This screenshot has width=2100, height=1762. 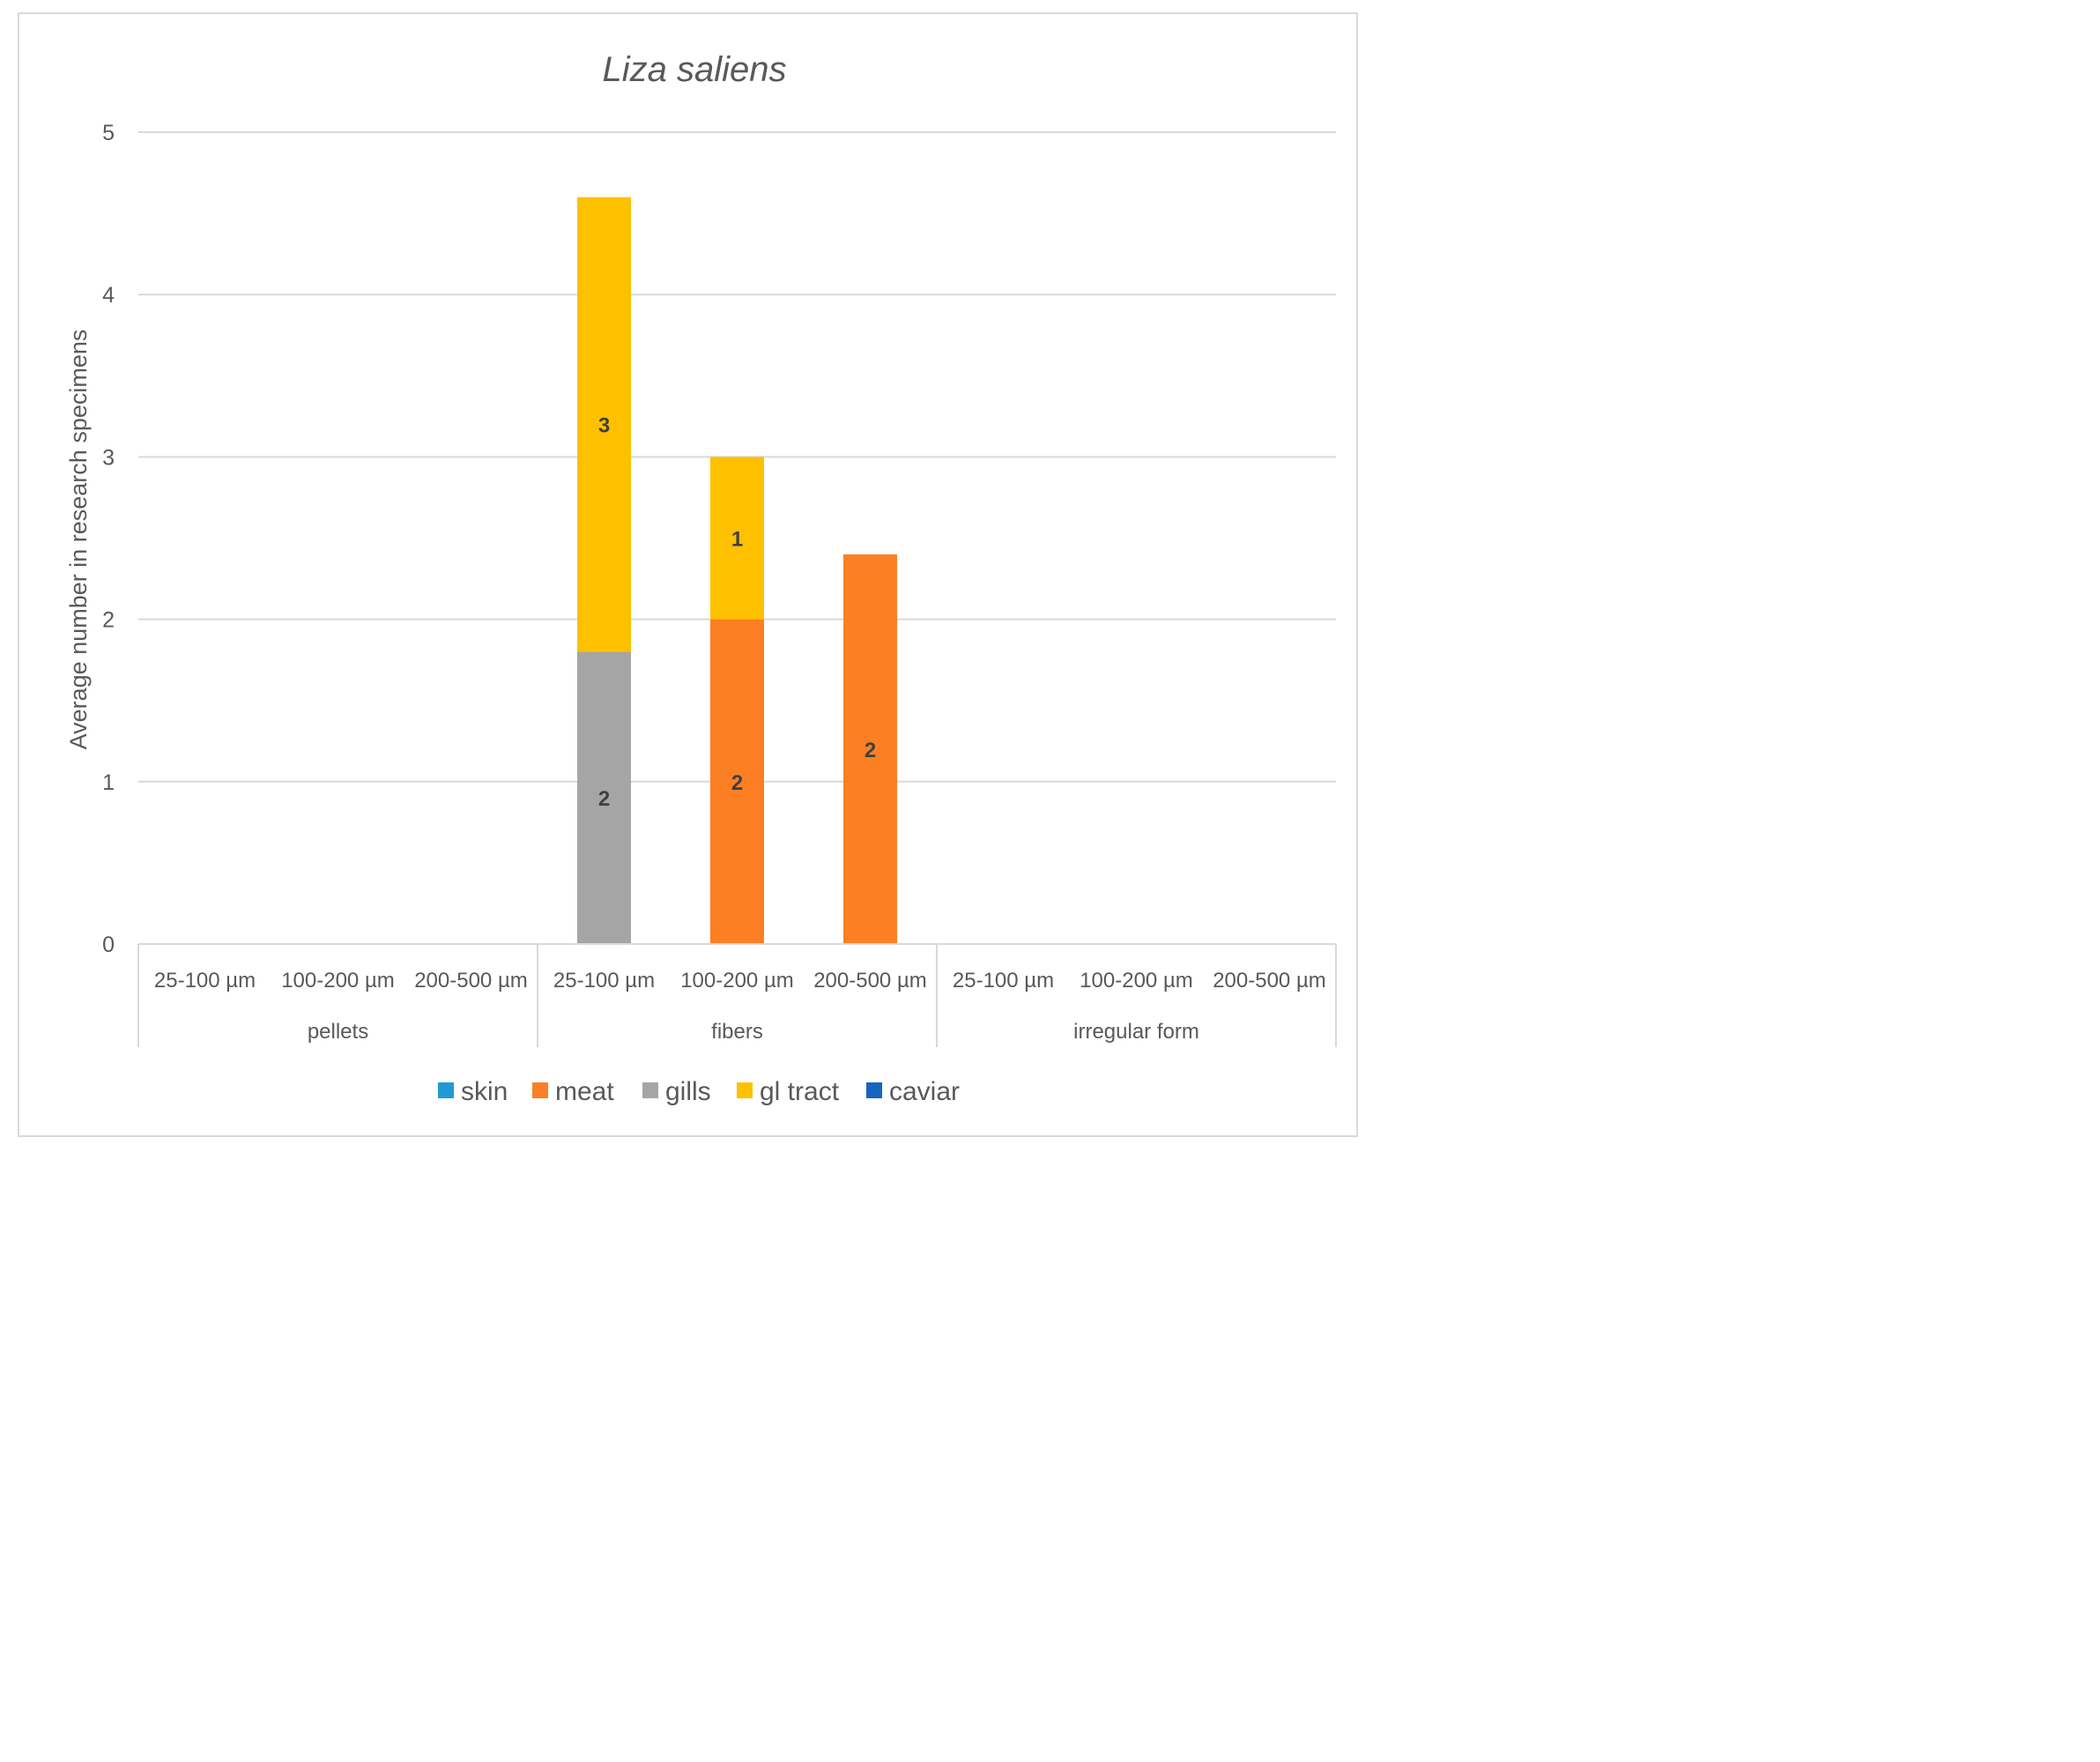 What do you see at coordinates (109, 133) in the screenshot?
I see `y-tick-label: 5` at bounding box center [109, 133].